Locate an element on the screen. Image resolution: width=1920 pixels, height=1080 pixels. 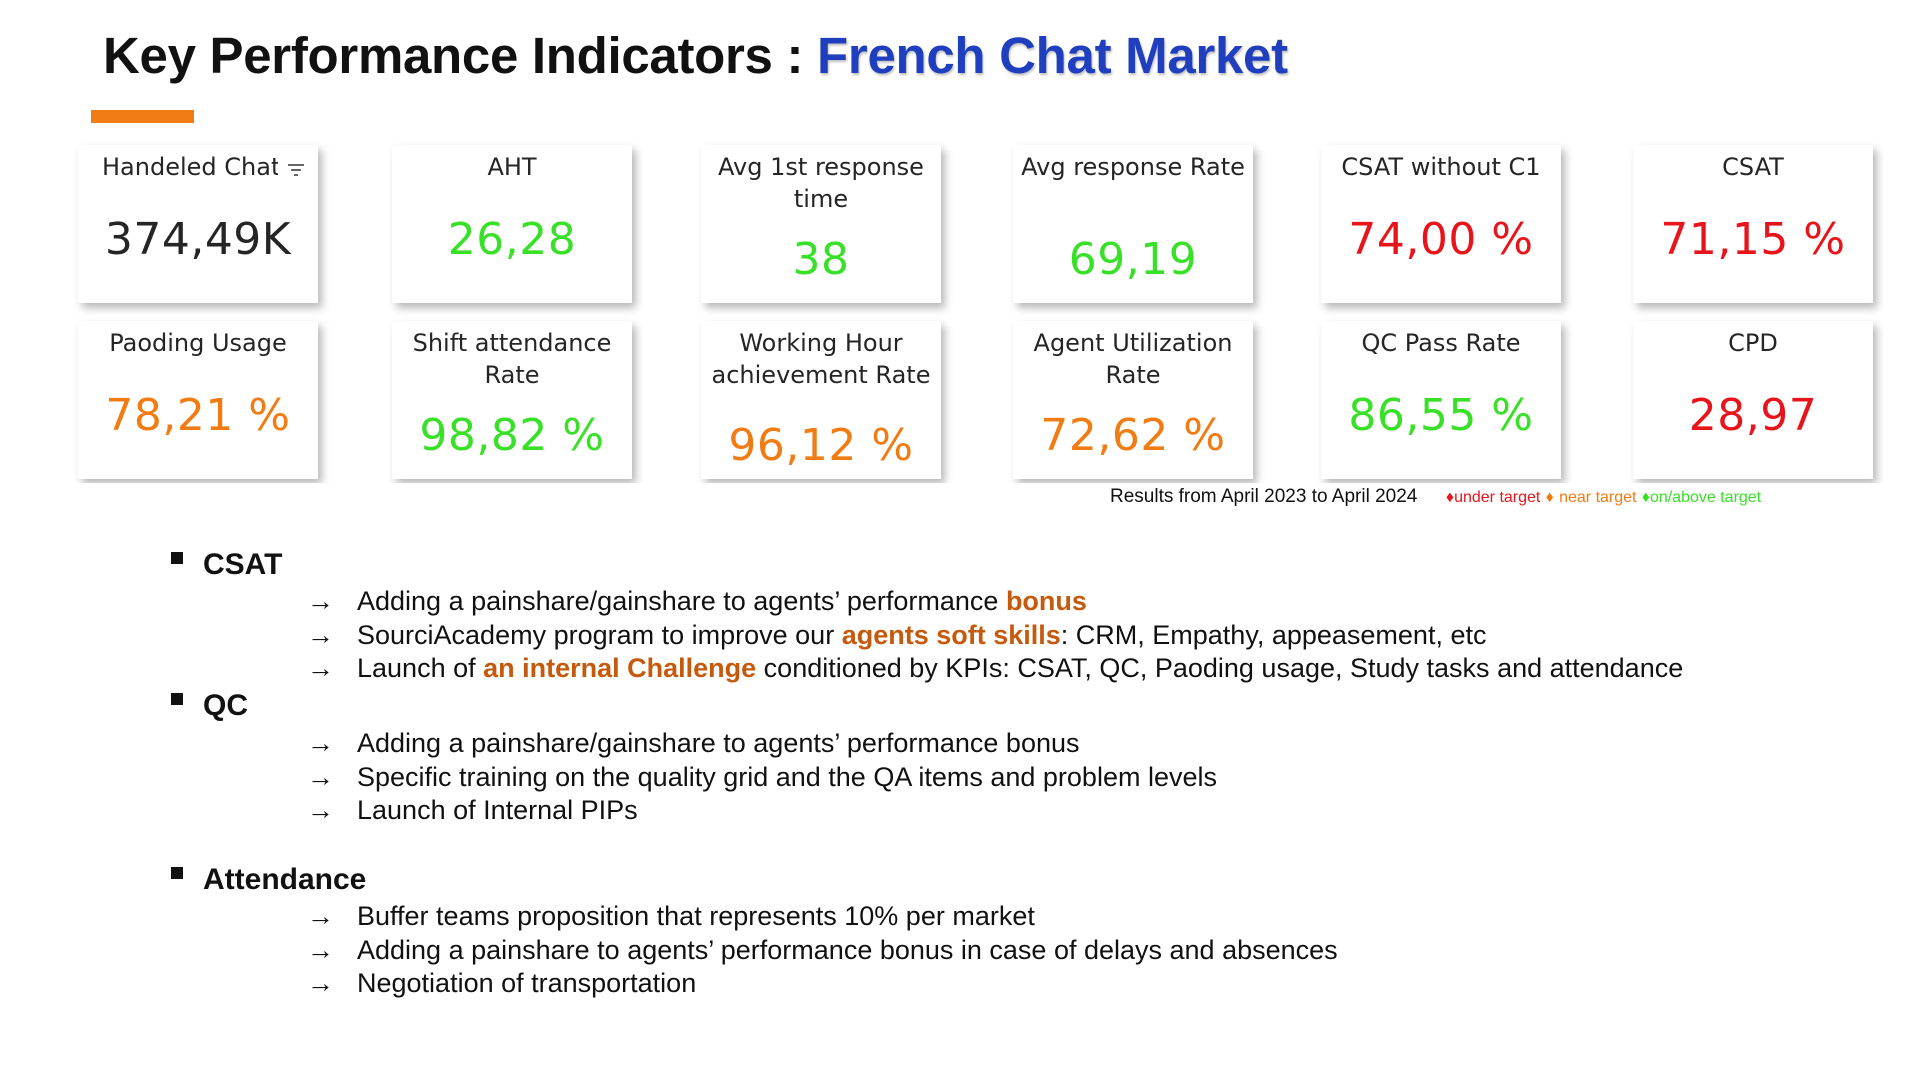
kpi-card: CSAT without C1 74,00 % is located at coordinates (1441, 224).